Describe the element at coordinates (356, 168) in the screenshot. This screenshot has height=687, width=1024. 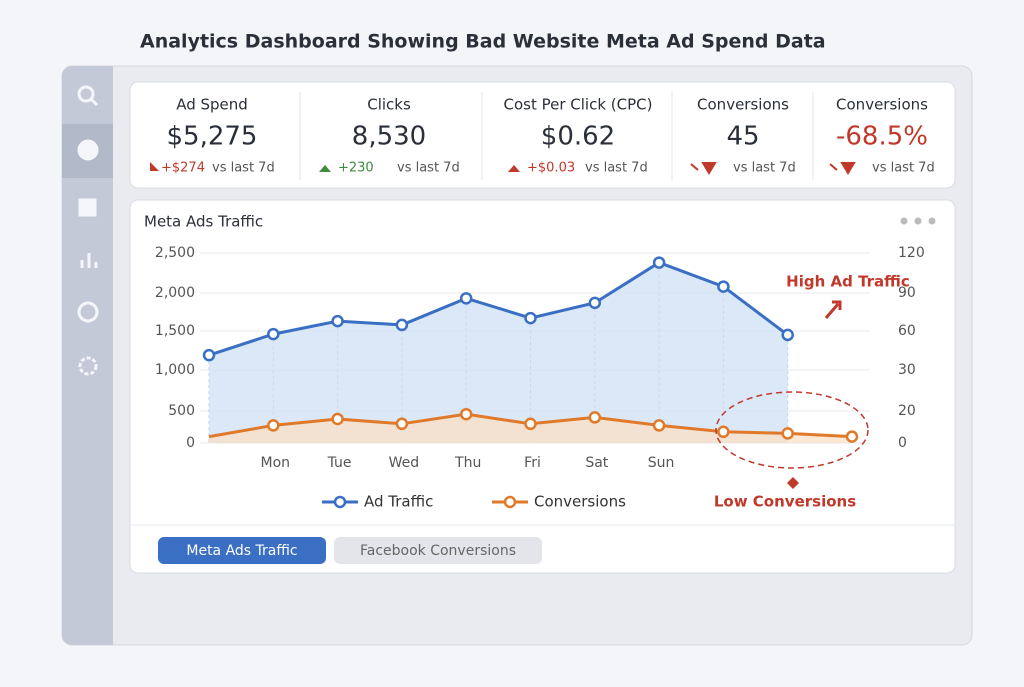
I see `kpi-delta: +230` at that location.